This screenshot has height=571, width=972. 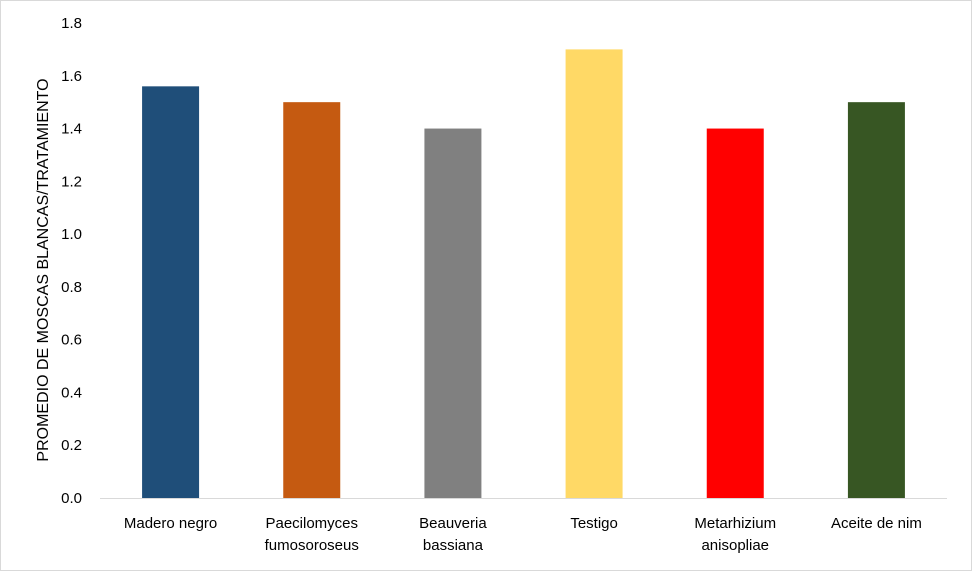 I want to click on x-category-label: bassiana, so click(x=453, y=545).